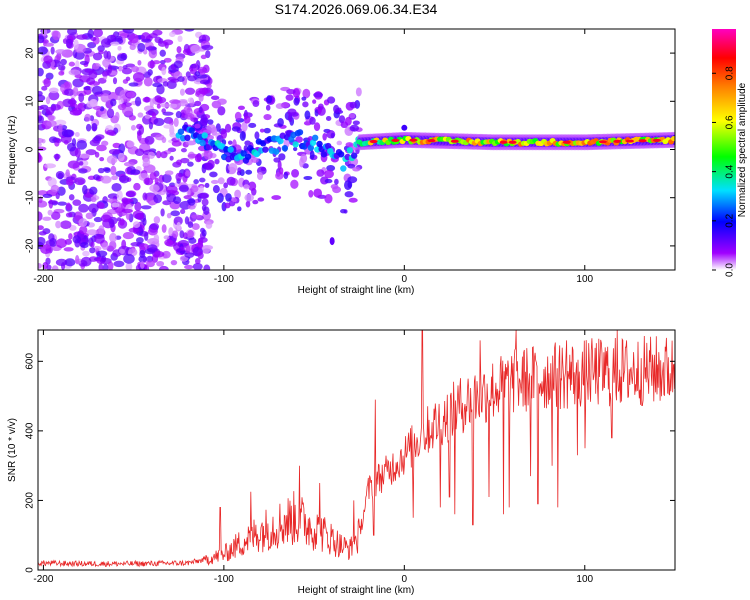 The height and width of the screenshot is (600, 750). What do you see at coordinates (30, 430) in the screenshot?
I see `snr-ytick-label: 400` at bounding box center [30, 430].